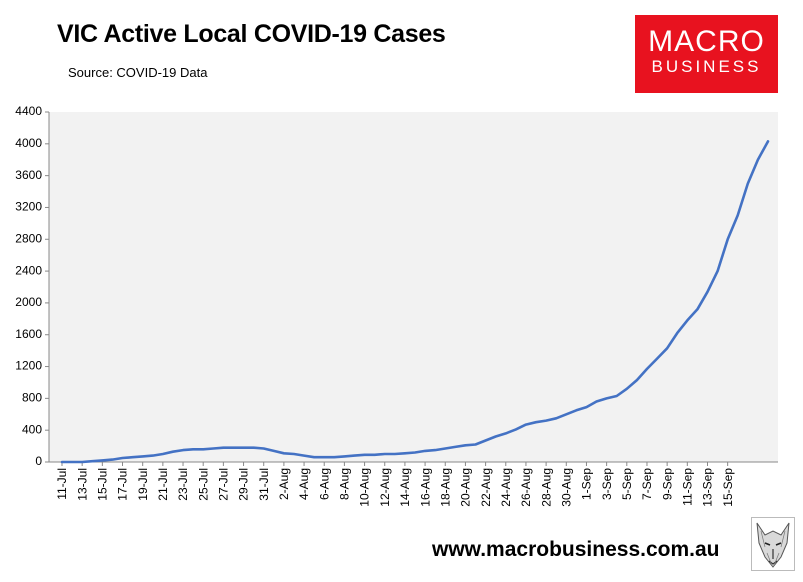  What do you see at coordinates (28, 302) in the screenshot?
I see `y-tick-label: 2000` at bounding box center [28, 302].